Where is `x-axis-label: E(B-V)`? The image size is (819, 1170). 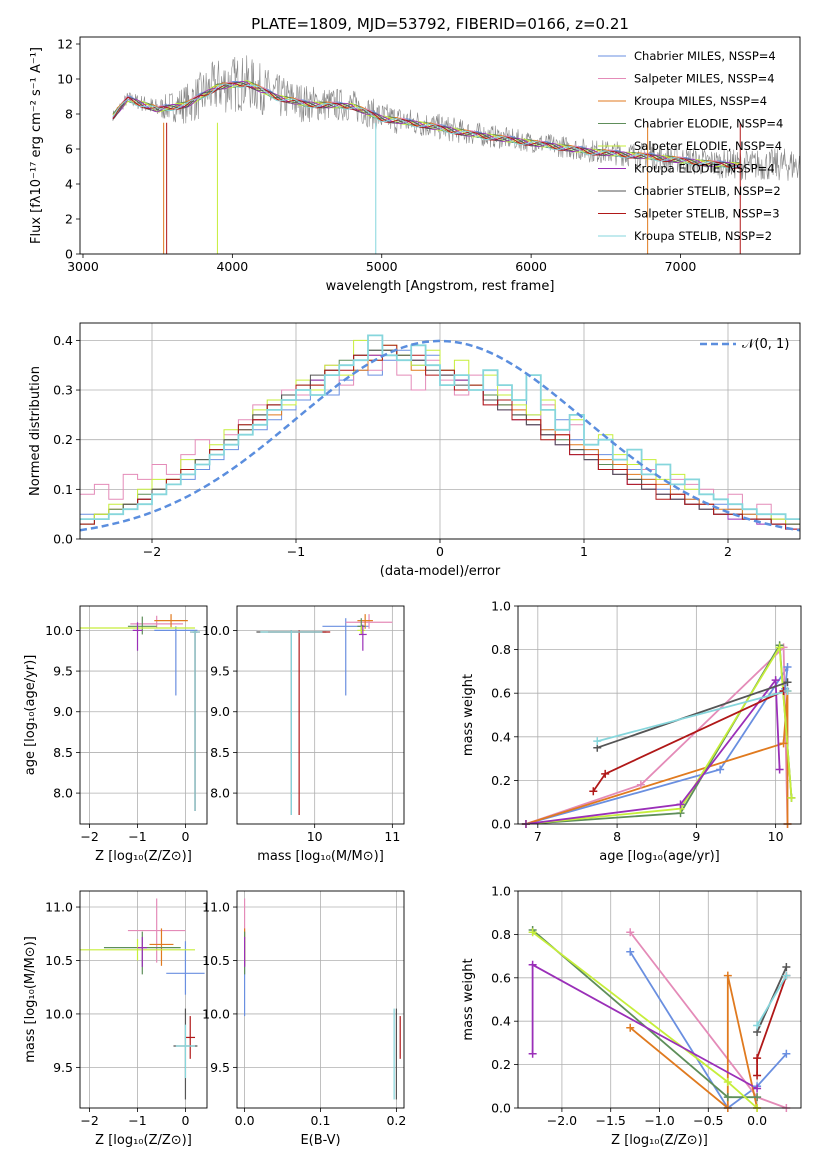
x-axis-label: E(B-V) is located at coordinates (320, 1140).